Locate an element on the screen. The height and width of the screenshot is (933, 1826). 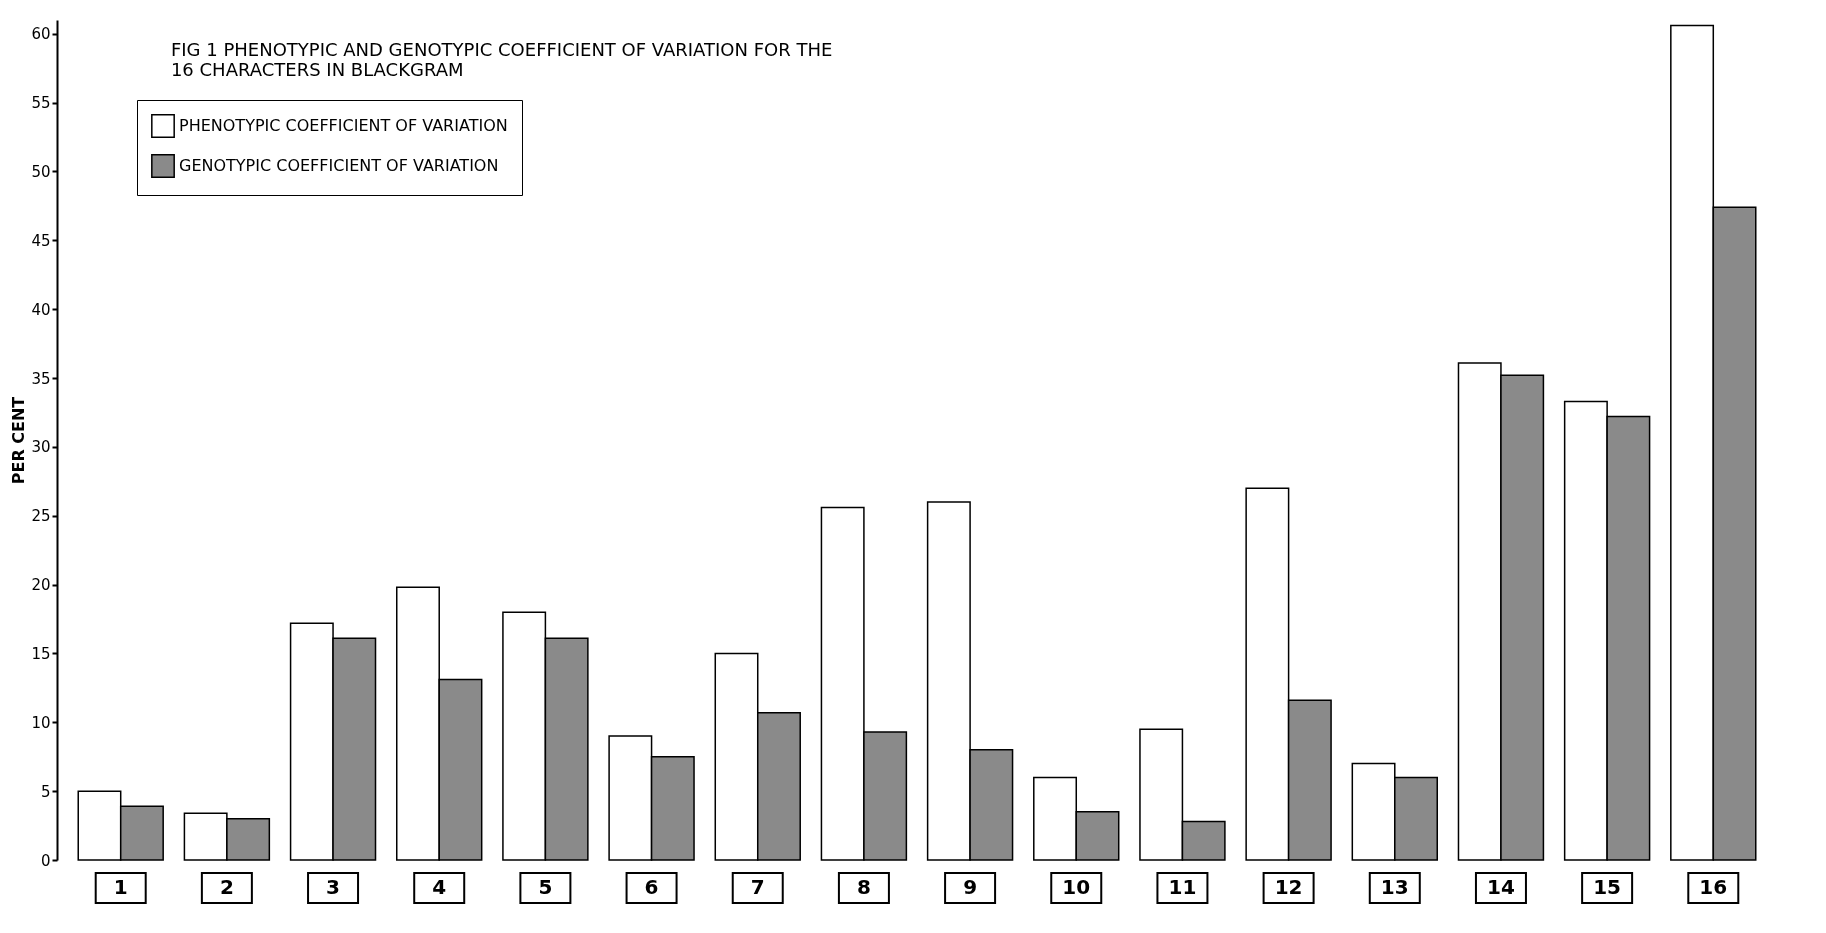
x-tick-label: 11 is located at coordinates (1182, 887).